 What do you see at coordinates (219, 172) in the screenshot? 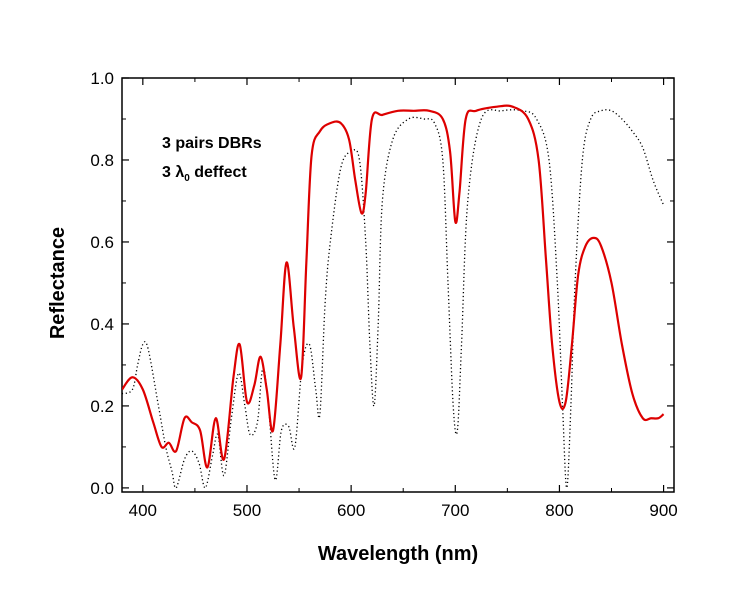
I see `annotation-suffix: deffect` at bounding box center [219, 172].